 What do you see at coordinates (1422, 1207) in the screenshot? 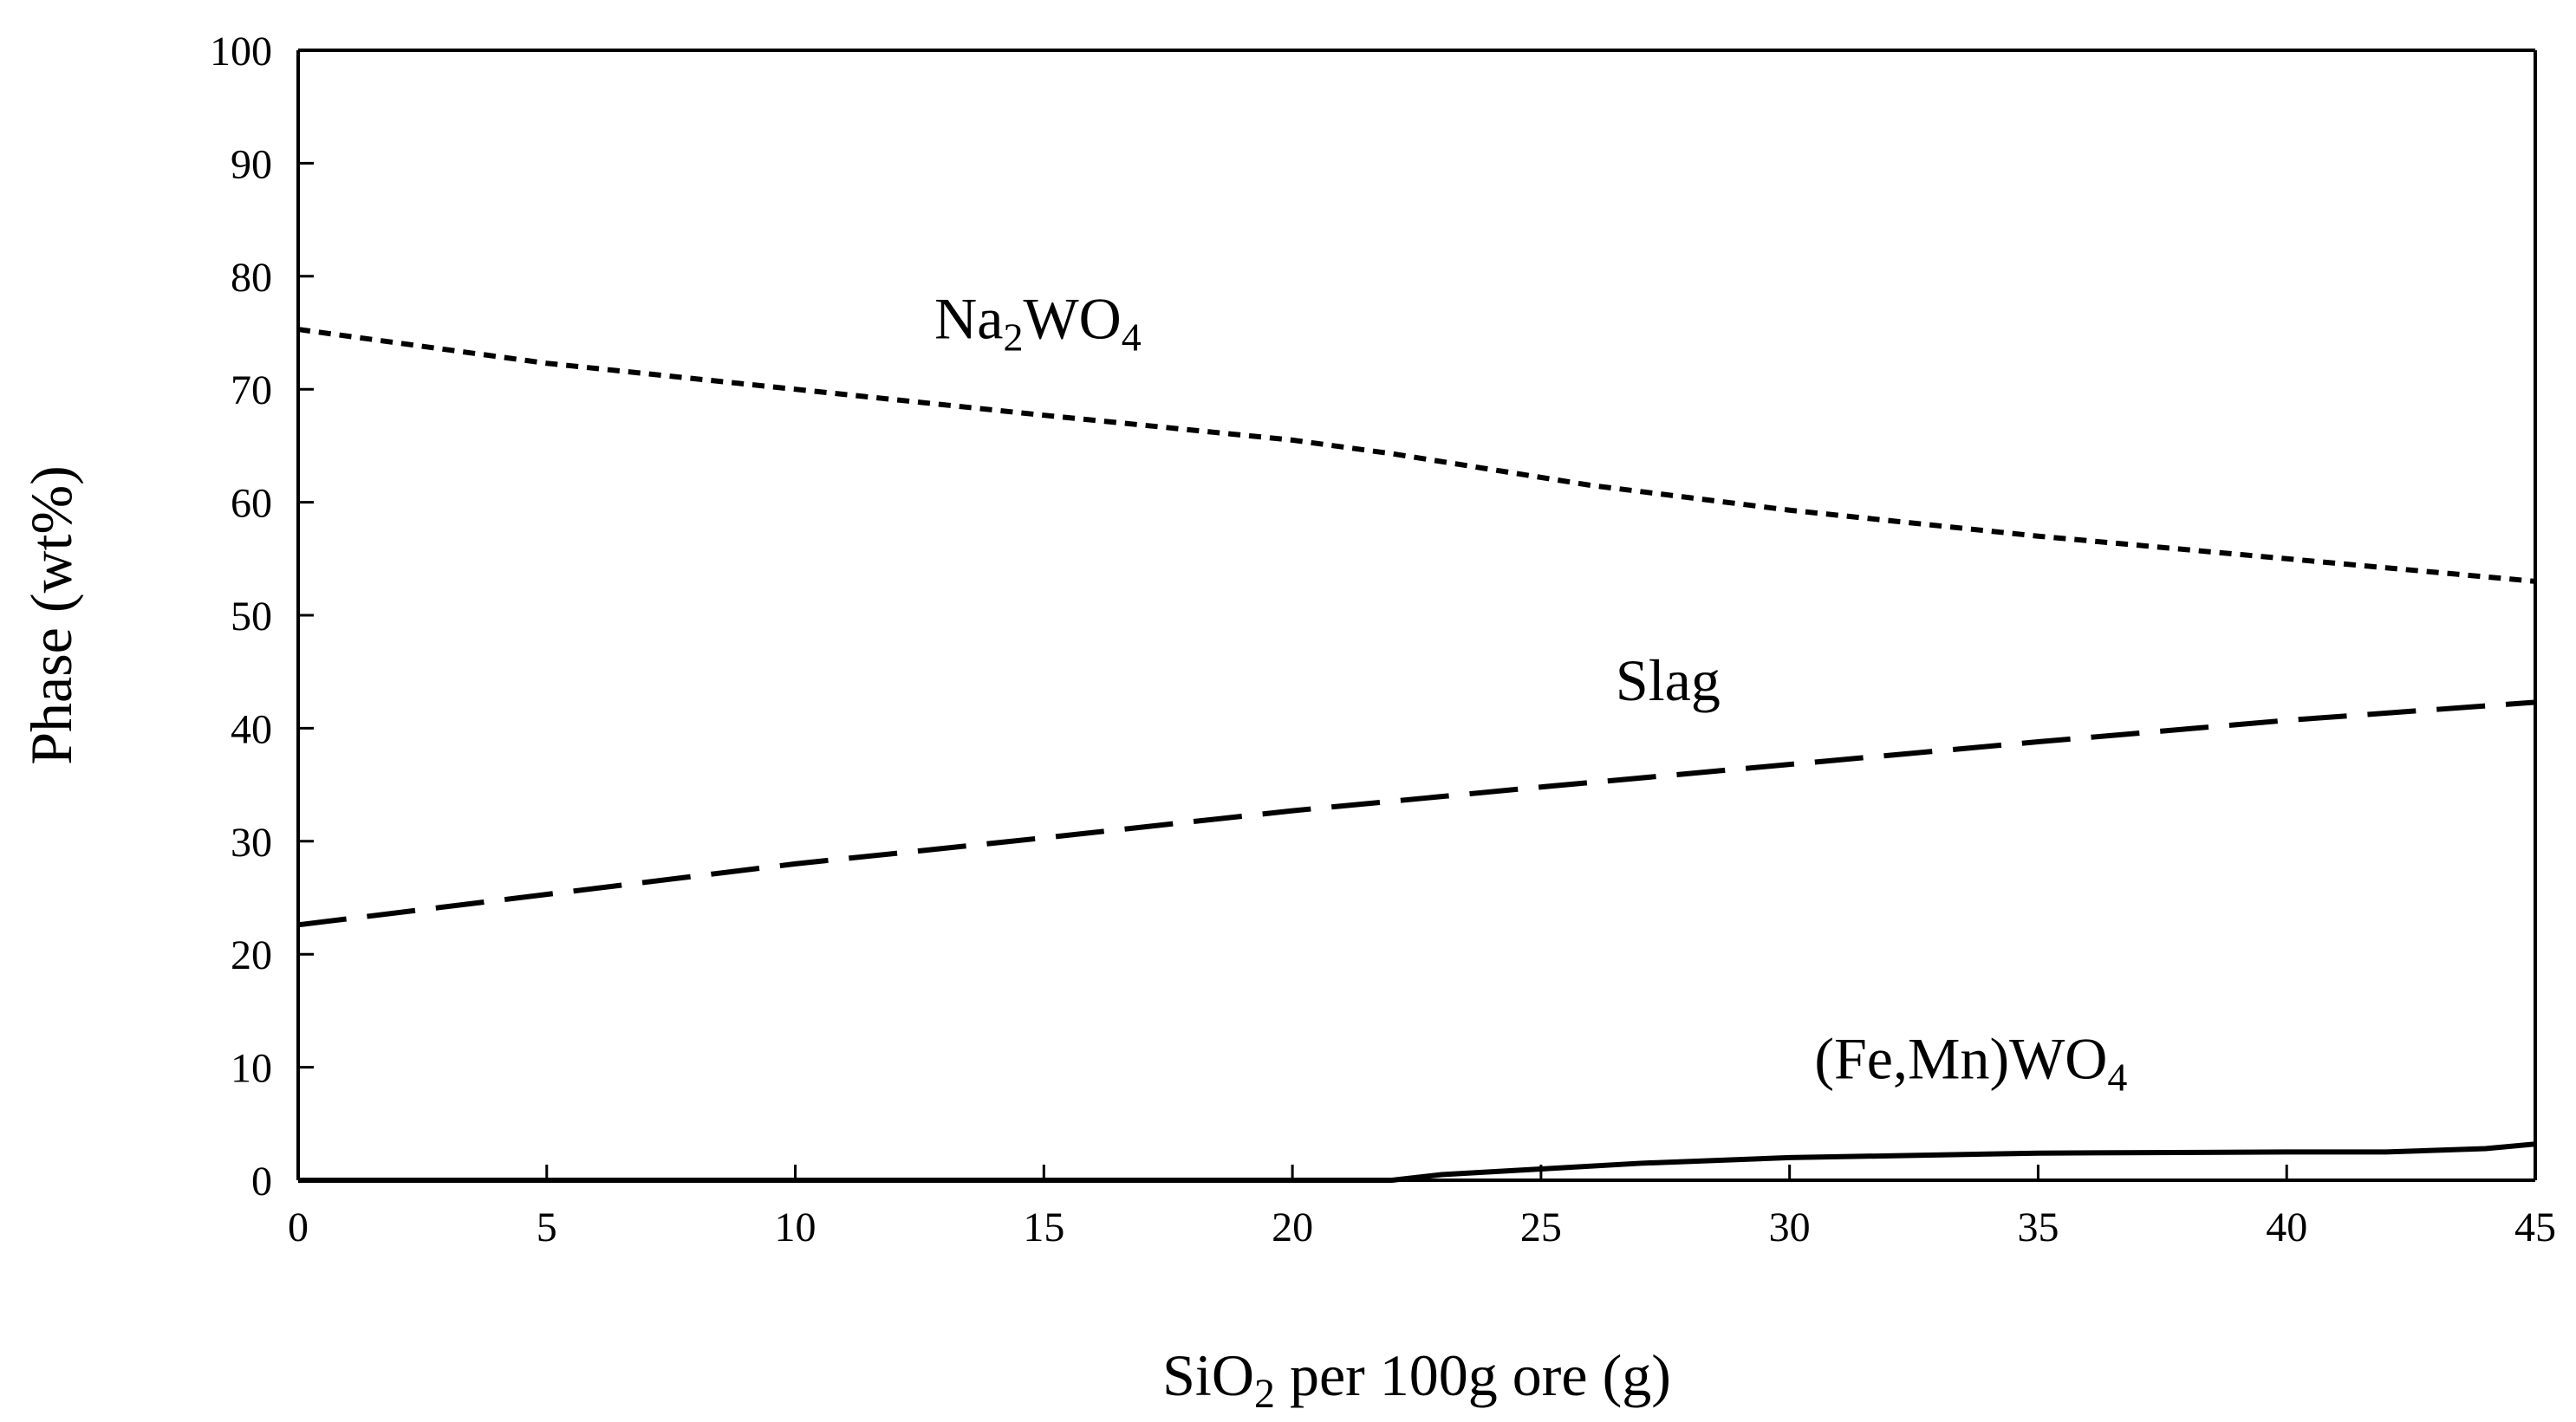
I see `x-ticks: 0 5 10 15 20 25 30 35 40 45` at bounding box center [1422, 1207].